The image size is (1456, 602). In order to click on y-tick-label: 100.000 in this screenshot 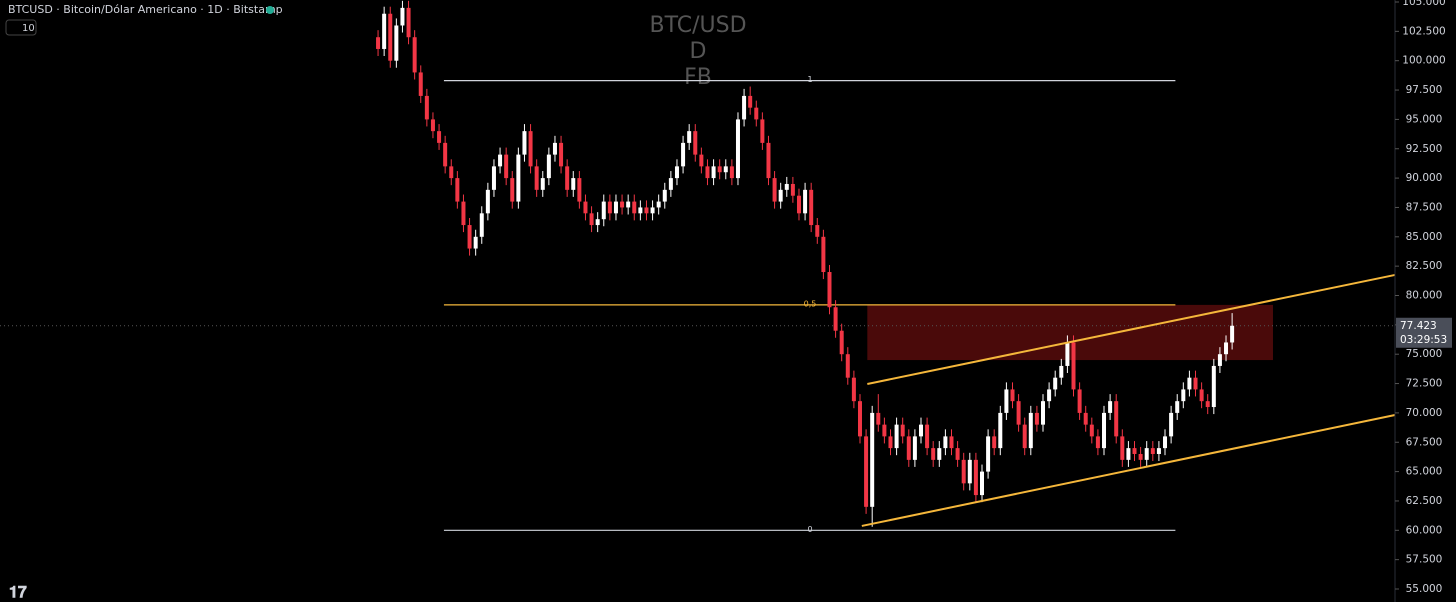, I will do `click(1423, 61)`.